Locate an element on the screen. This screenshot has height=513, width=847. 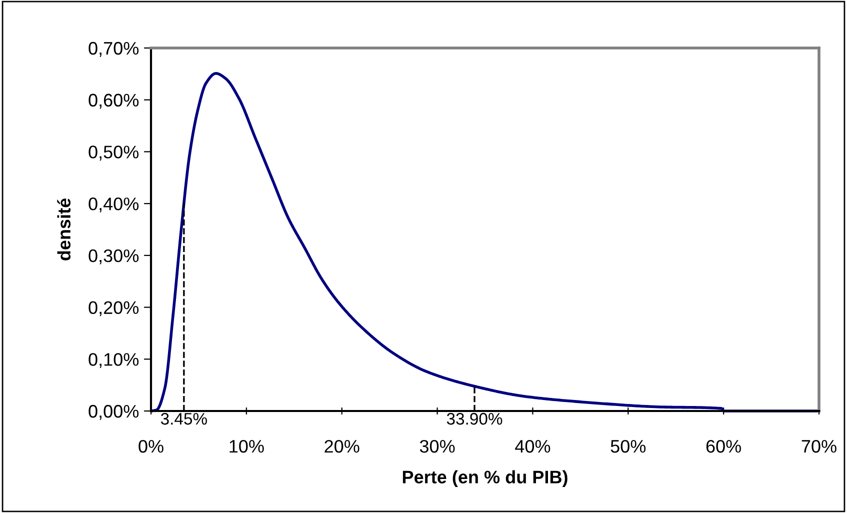
x-tick-label: 10% is located at coordinates (247, 446).